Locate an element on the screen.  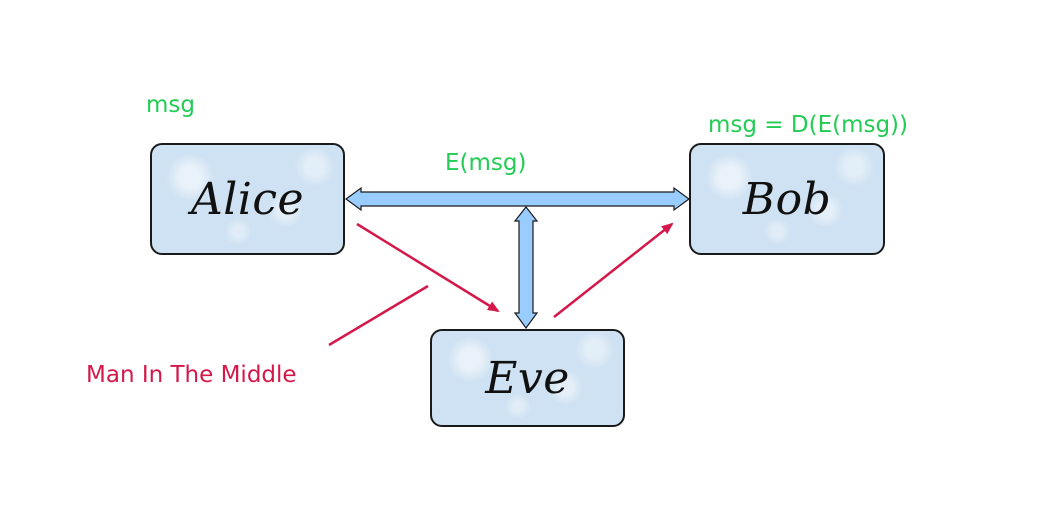
channel-message-note: E(msg) is located at coordinates (486, 163).